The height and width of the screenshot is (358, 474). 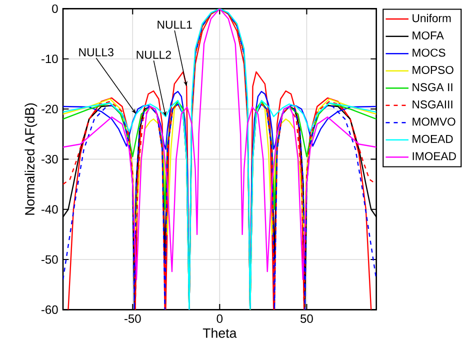 I want to click on annotation: NULL1, so click(x=175, y=24).